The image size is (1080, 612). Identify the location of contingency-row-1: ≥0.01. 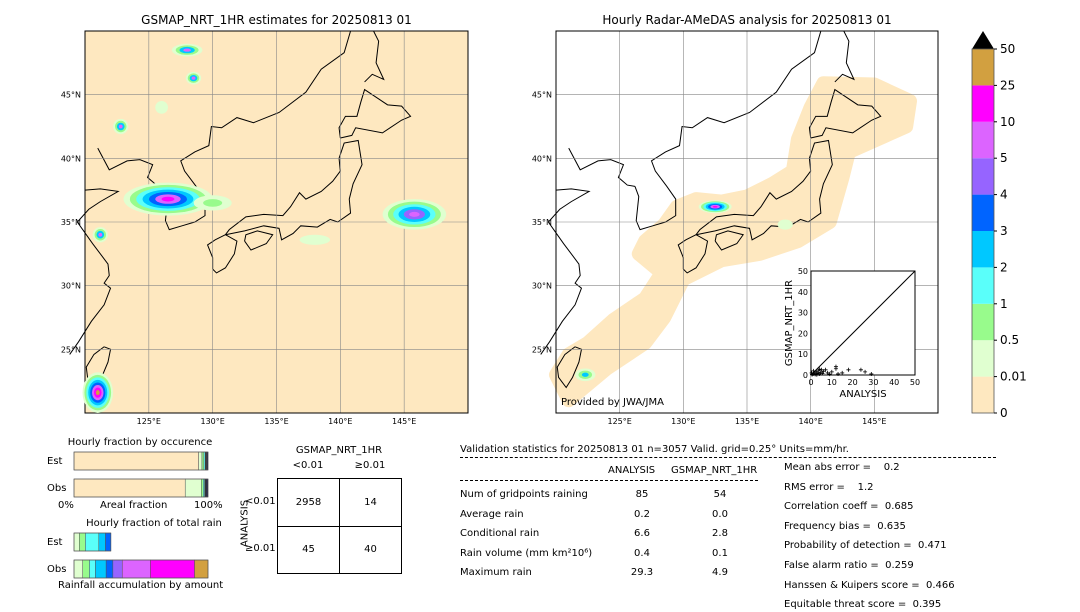
(260, 548).